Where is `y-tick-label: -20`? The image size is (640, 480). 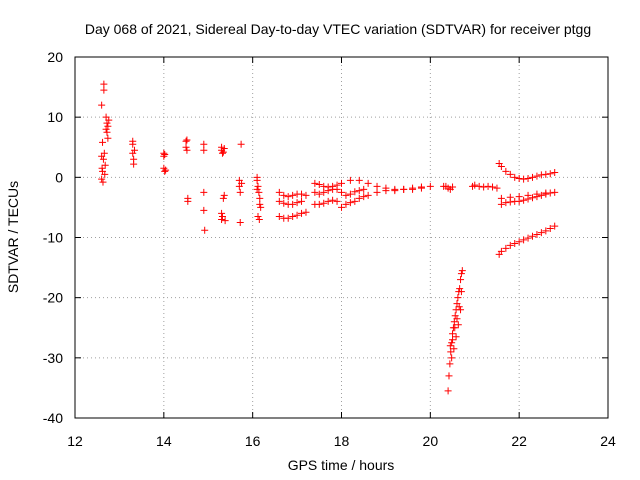 y-tick-label: -20 is located at coordinates (53, 298).